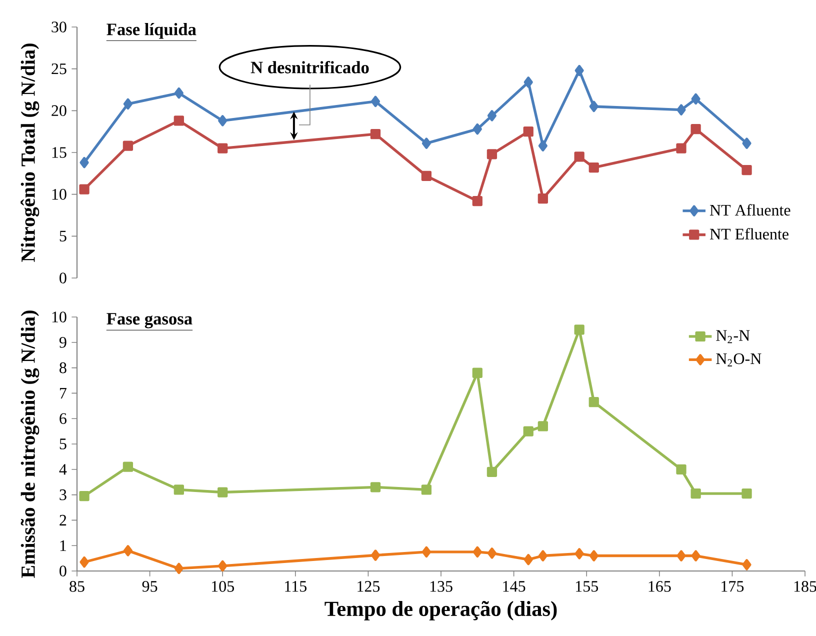 The image size is (816, 636). What do you see at coordinates (77, 586) in the screenshot?
I see `x-tick-label: 85` at bounding box center [77, 586].